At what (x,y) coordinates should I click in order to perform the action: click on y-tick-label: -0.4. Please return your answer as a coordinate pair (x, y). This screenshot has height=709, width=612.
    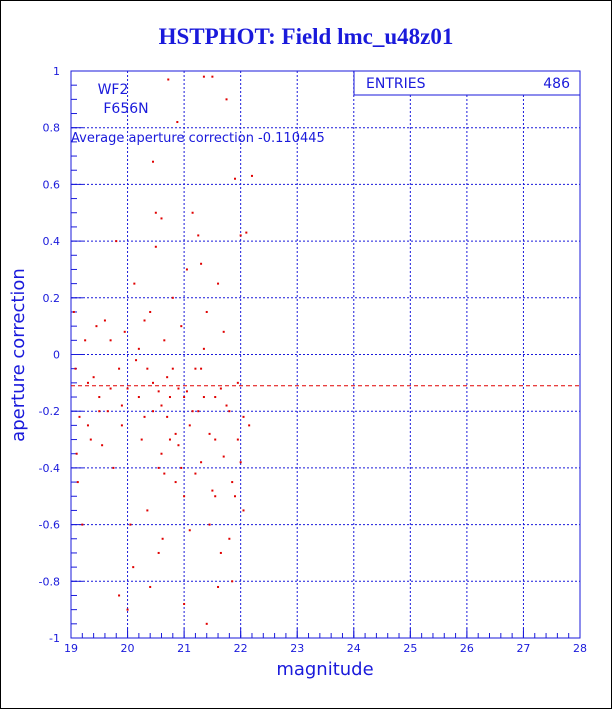
    Looking at the image, I should click on (49, 468).